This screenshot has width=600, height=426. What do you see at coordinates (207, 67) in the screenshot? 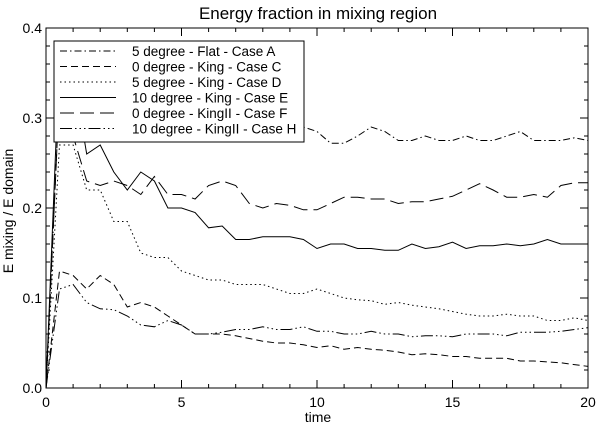
I see `legend-label-2: 0 degree - King - Case C` at bounding box center [207, 67].